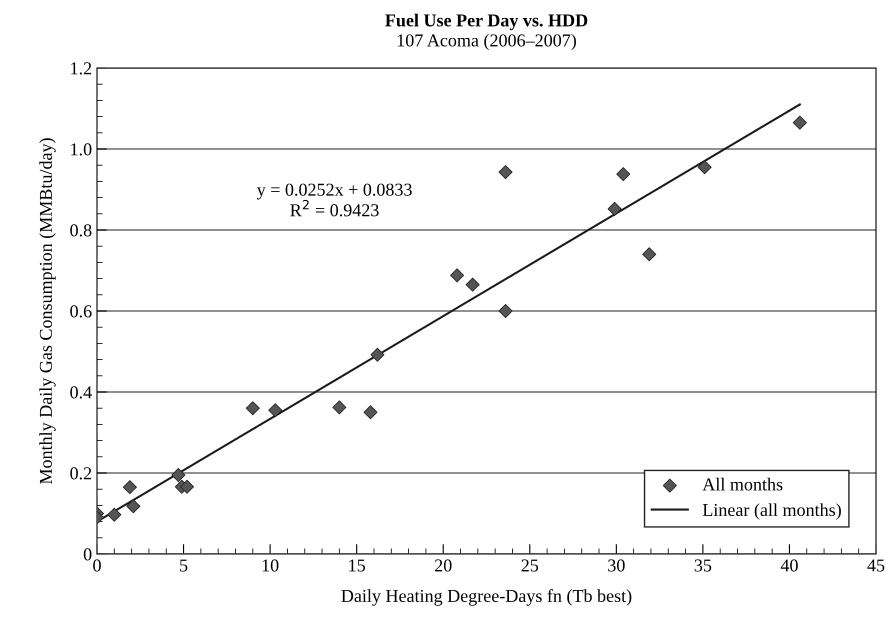 The image size is (886, 633). I want to click on x-tick-label: 0, so click(97, 565).